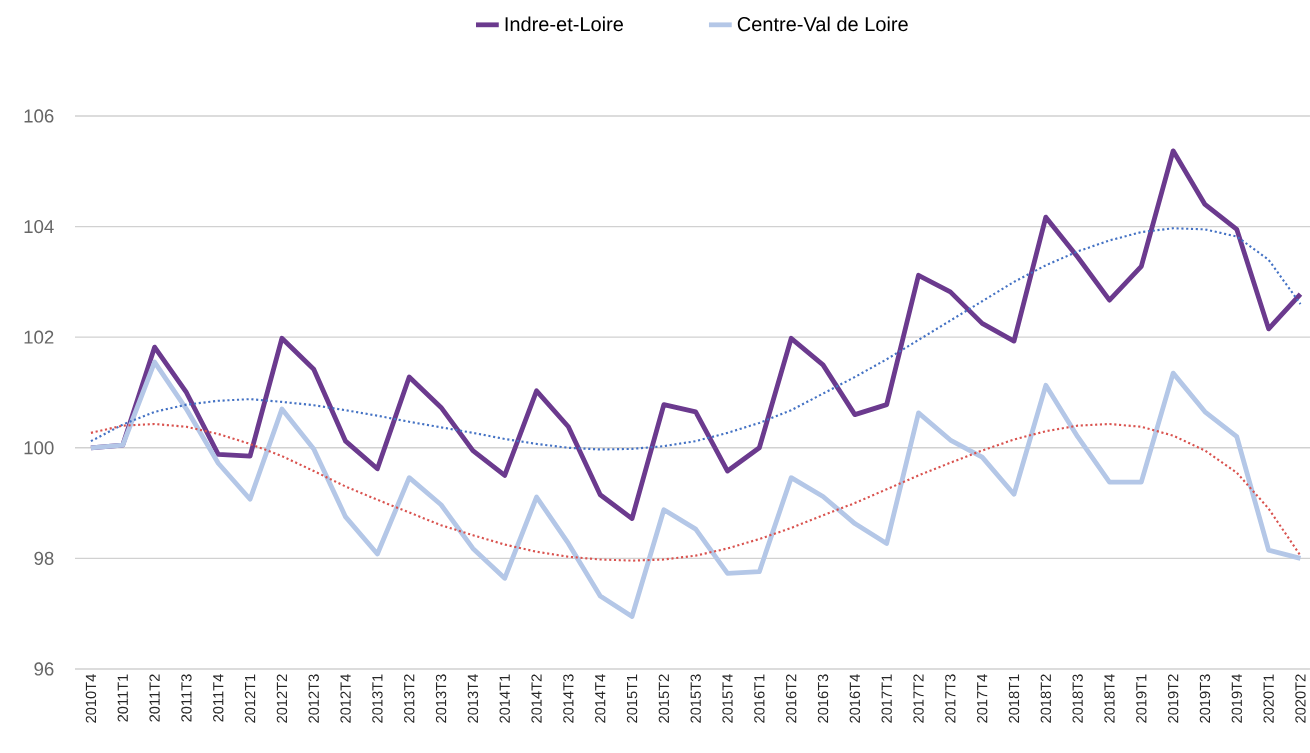 The image size is (1310, 753). Describe the element at coordinates (823, 698) in the screenshot. I see `x-tick-label: 2016T3` at that location.